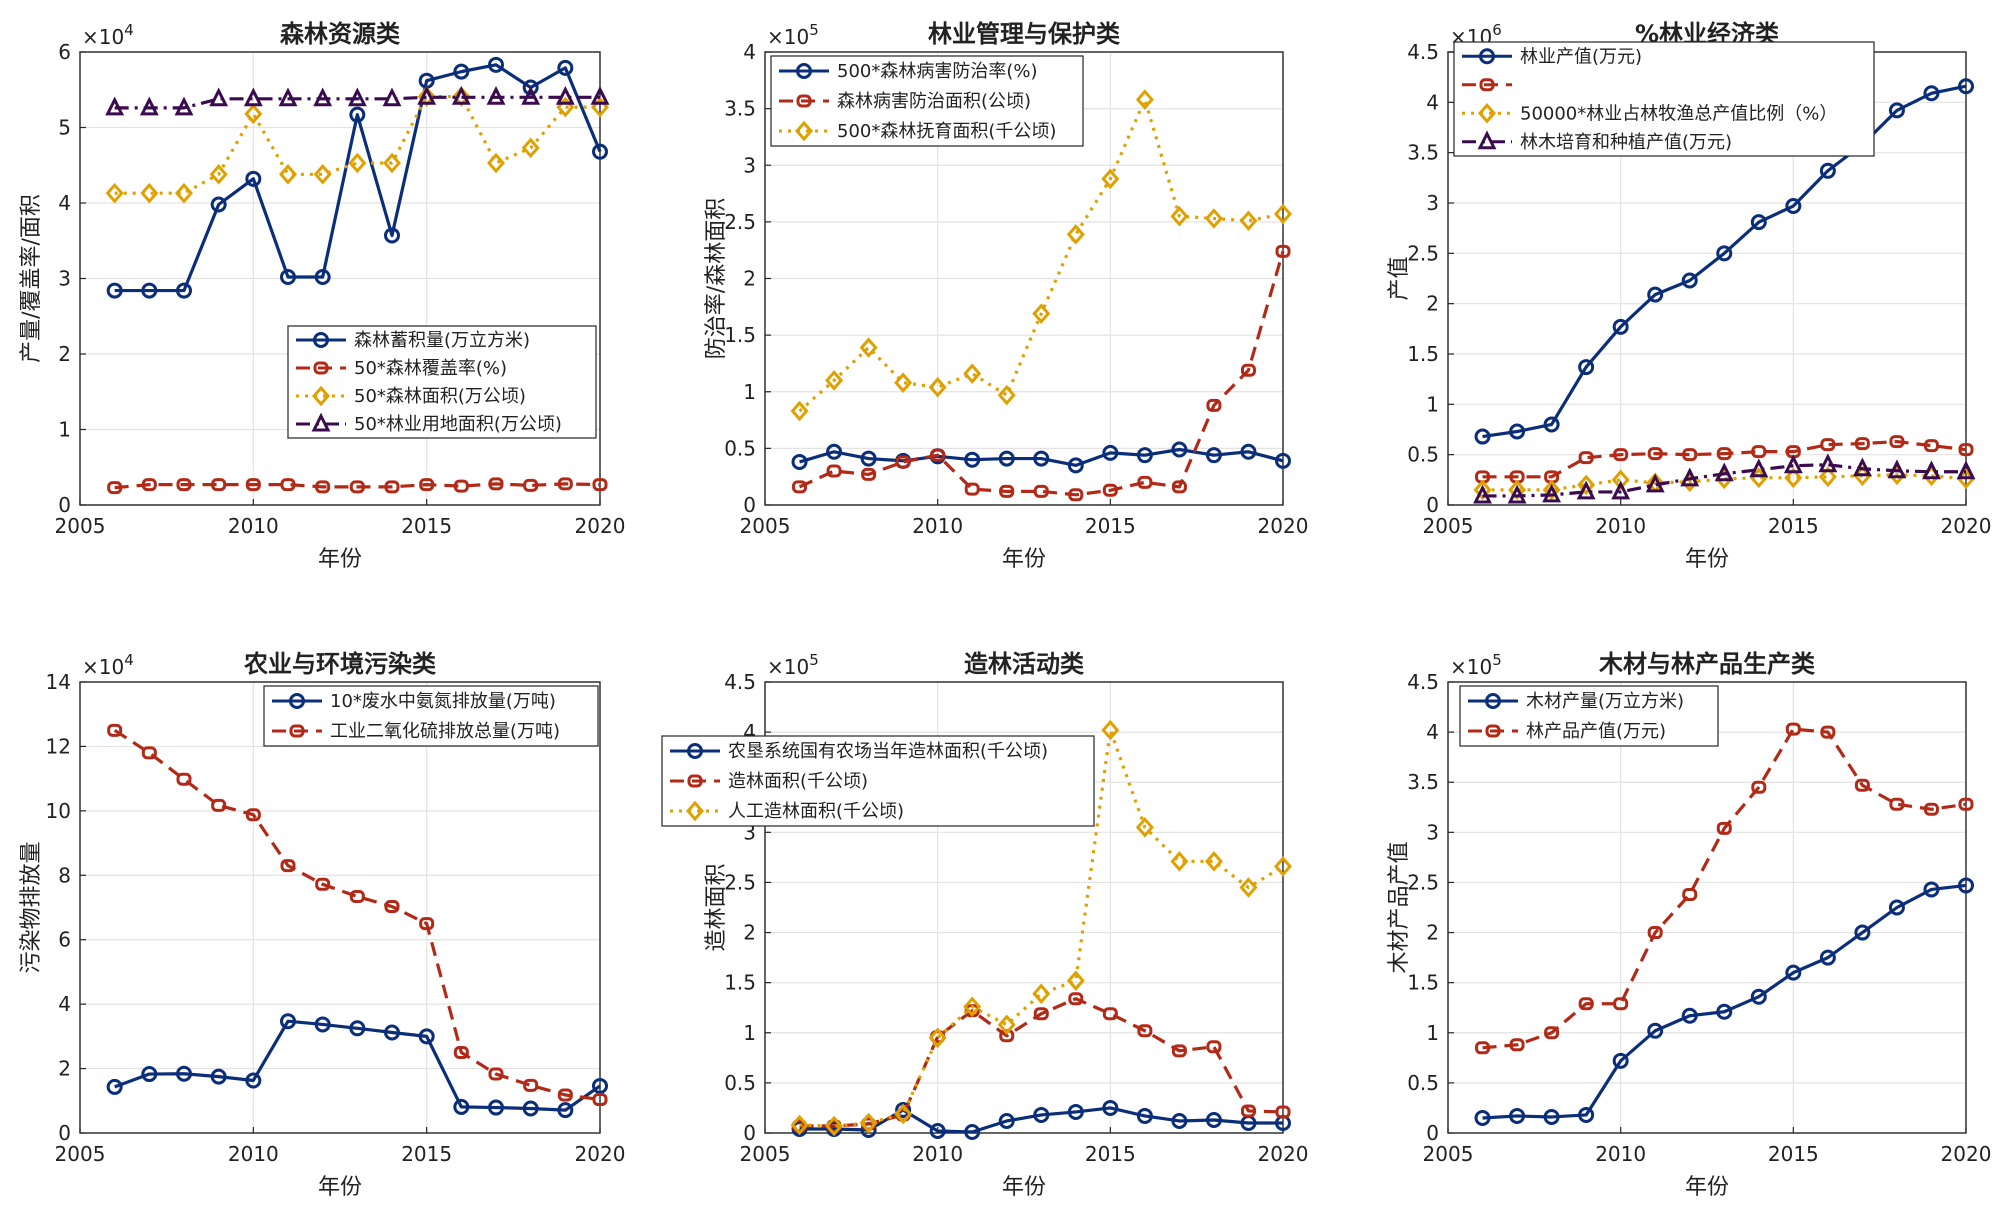 This screenshot has width=2000, height=1206. I want to click on axis-exponent-label: ×10⁴, so click(108, 665).